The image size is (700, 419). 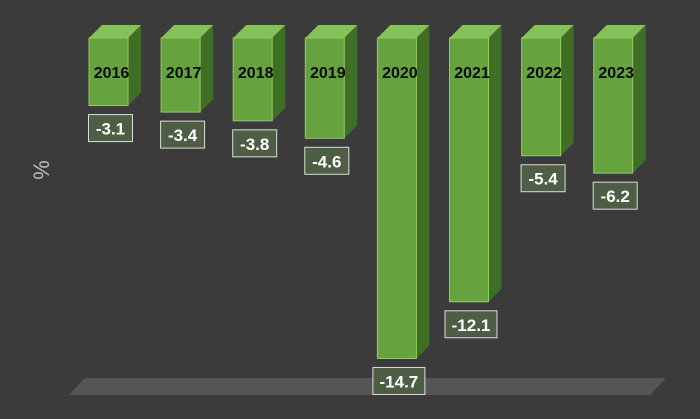 I want to click on bar-2019, so click(x=331, y=82).